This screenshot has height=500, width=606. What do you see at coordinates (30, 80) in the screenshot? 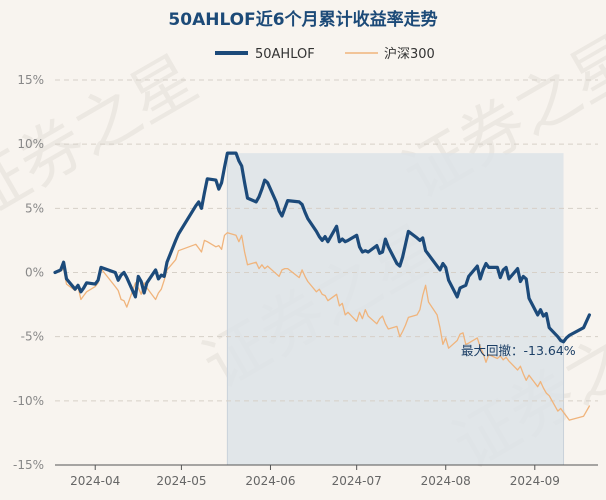
I see `y-tick-label: 15%` at bounding box center [30, 80].